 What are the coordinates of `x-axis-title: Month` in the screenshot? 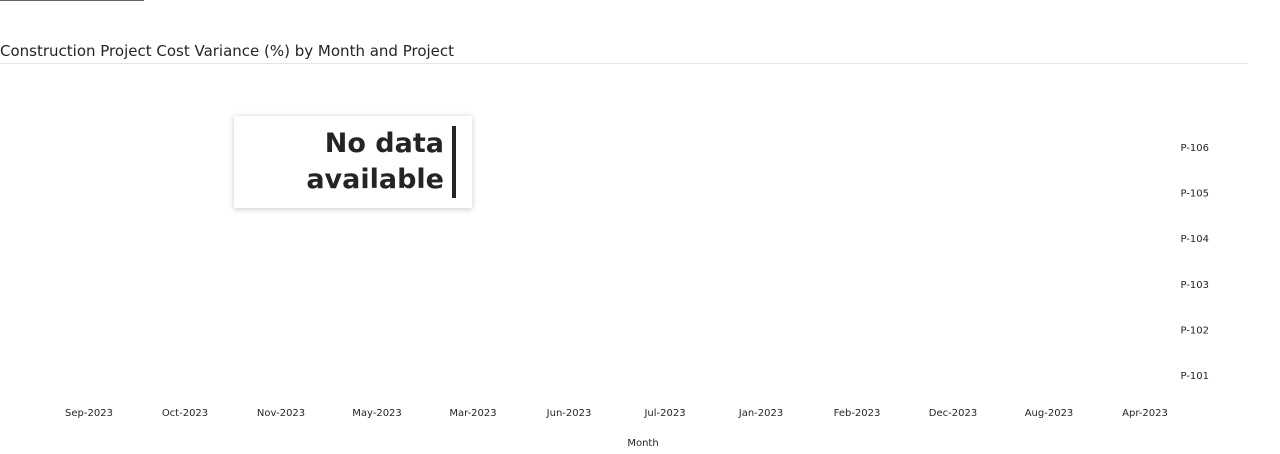 It's located at (642, 443).